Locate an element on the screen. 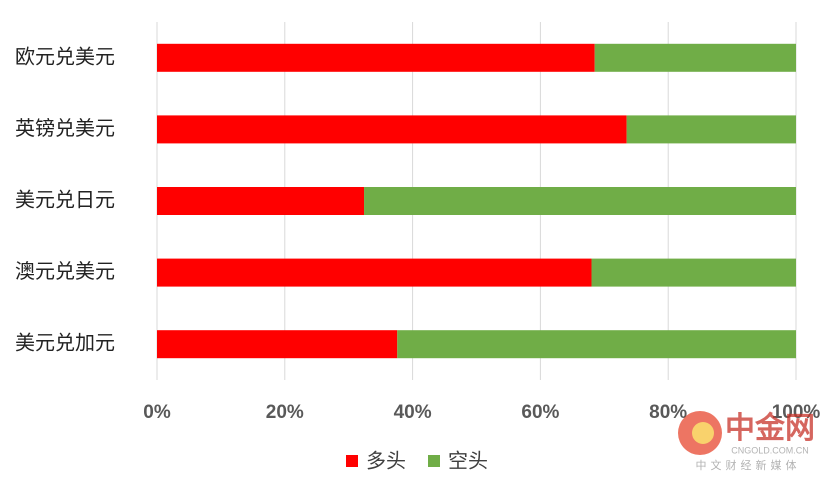  watermark-brand: 中金网 is located at coordinates (770, 428).